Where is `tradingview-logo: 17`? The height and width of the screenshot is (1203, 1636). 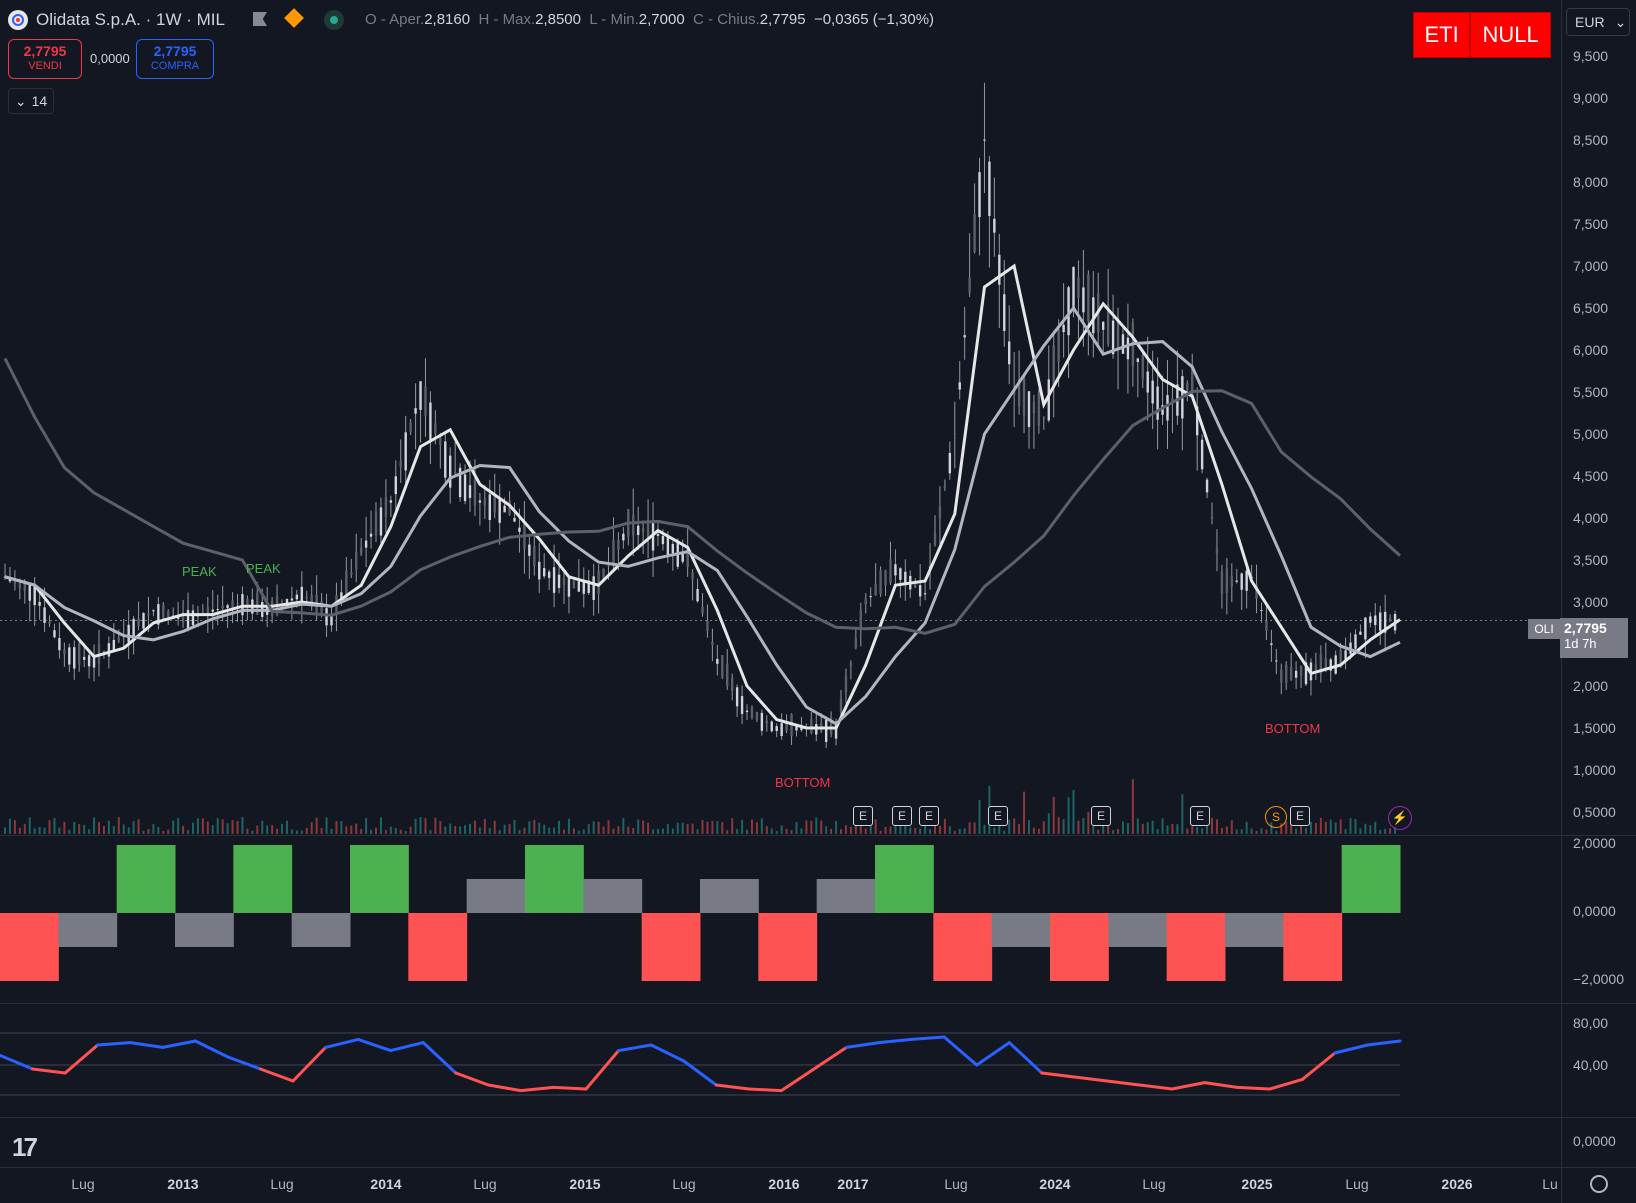 tradingview-logo: 17 is located at coordinates (25, 1147).